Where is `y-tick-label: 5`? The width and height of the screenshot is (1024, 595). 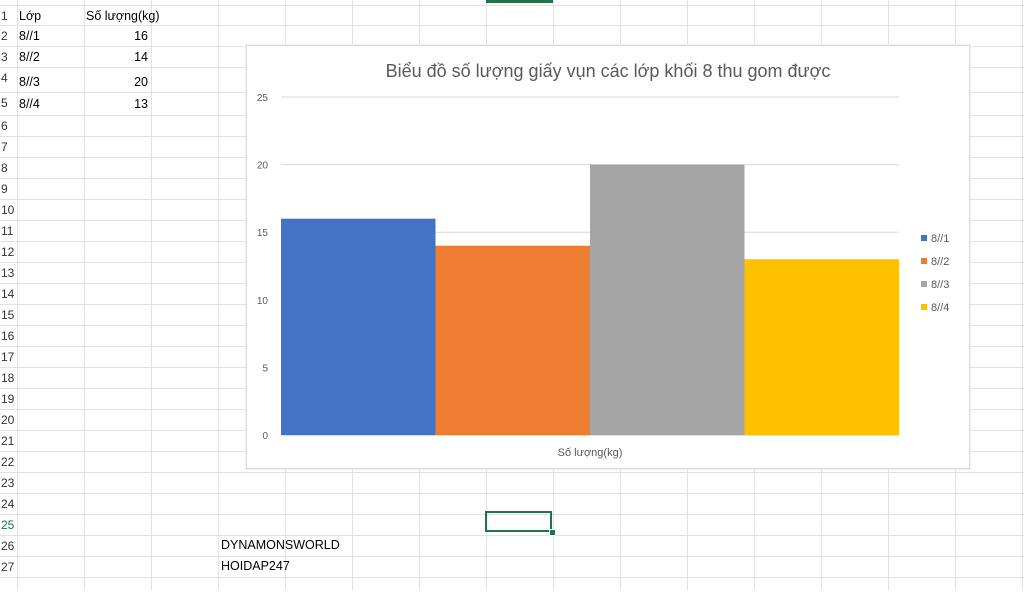 y-tick-label: 5 is located at coordinates (265, 368).